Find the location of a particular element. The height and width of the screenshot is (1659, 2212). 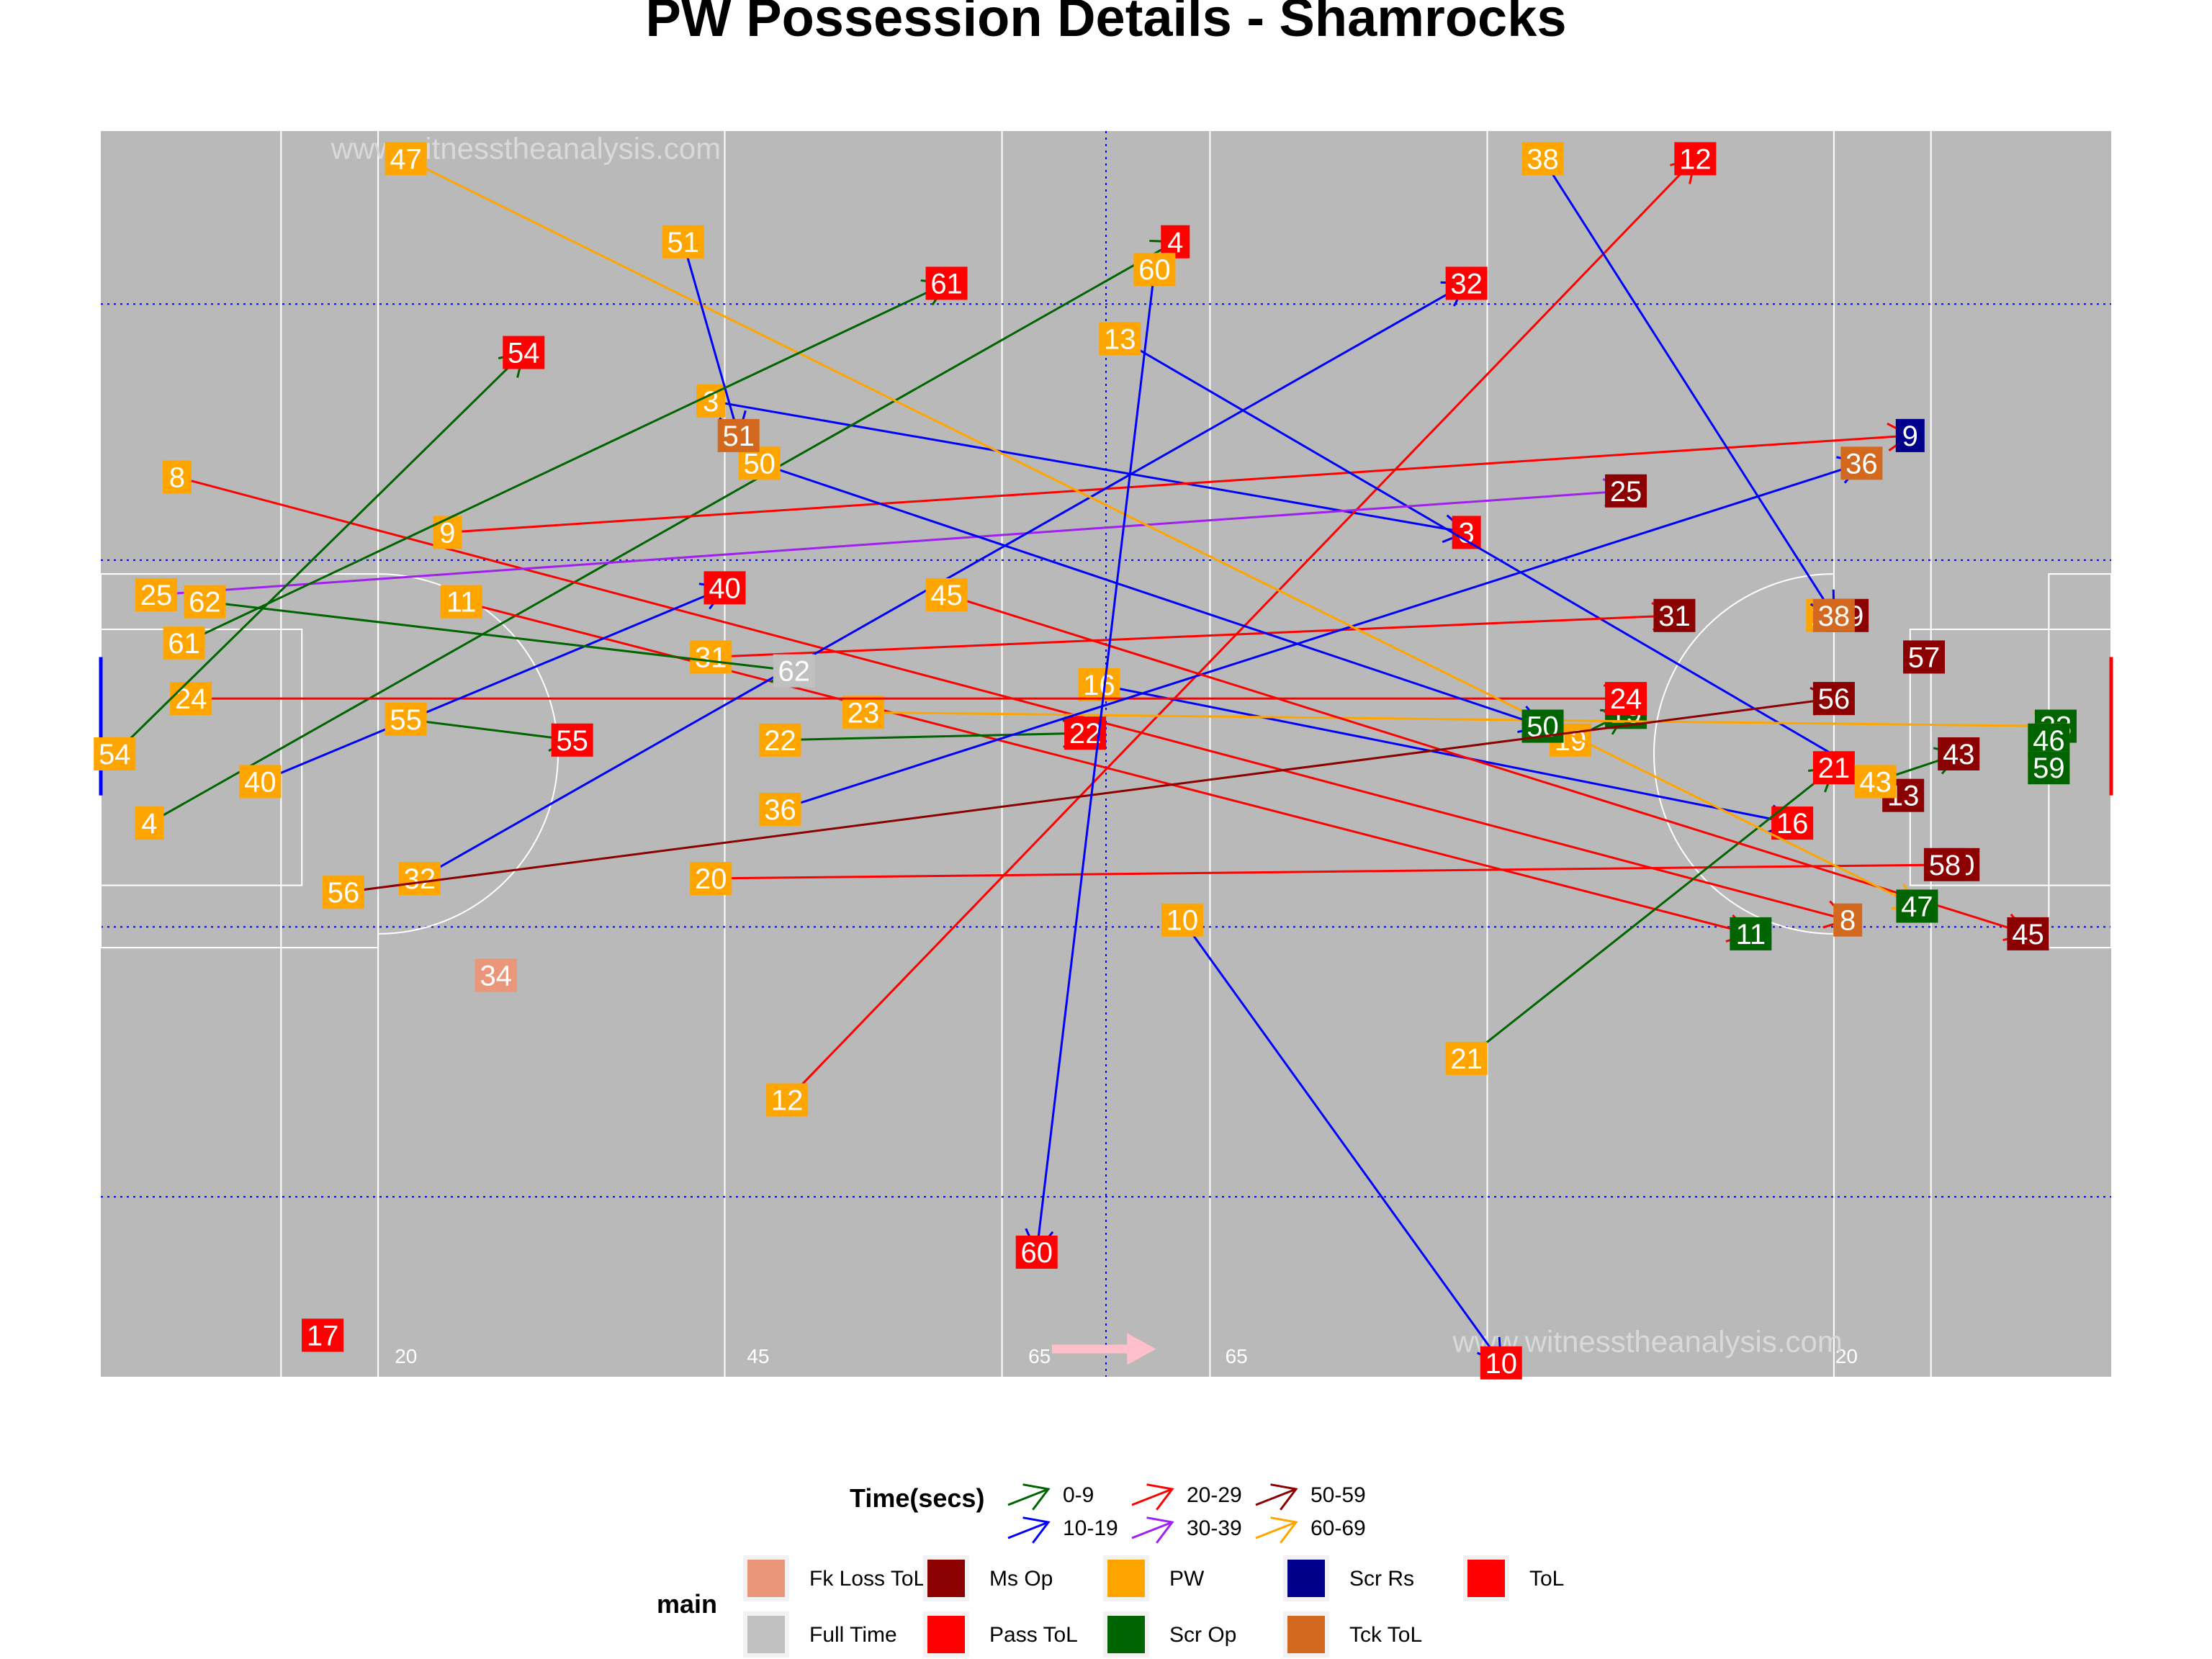

possession-45: 45 45 is located at coordinates (1487, 764).